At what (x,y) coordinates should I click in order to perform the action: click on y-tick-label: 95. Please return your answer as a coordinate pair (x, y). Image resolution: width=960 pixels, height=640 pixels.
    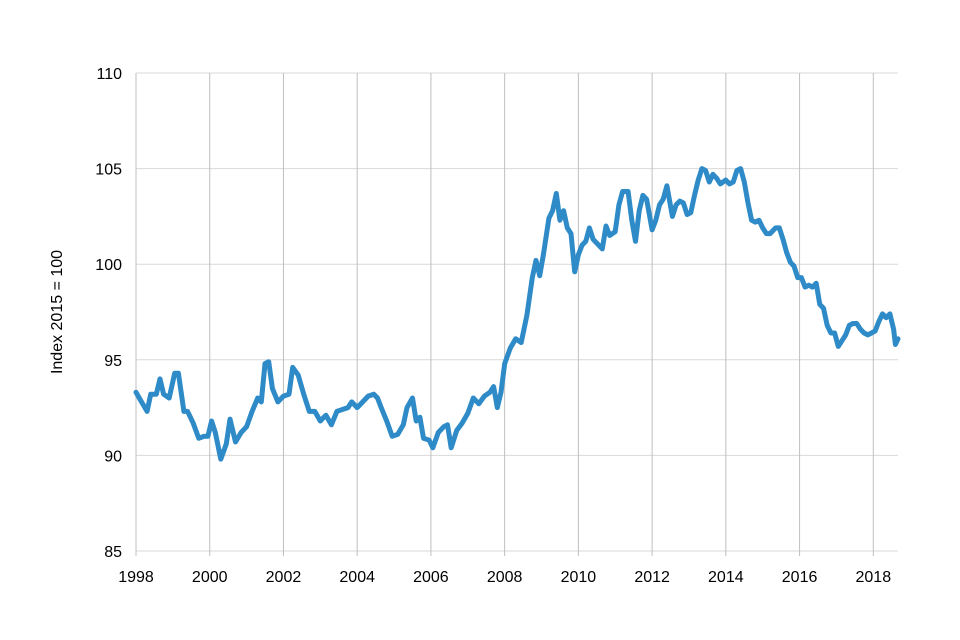
    Looking at the image, I should click on (113, 361).